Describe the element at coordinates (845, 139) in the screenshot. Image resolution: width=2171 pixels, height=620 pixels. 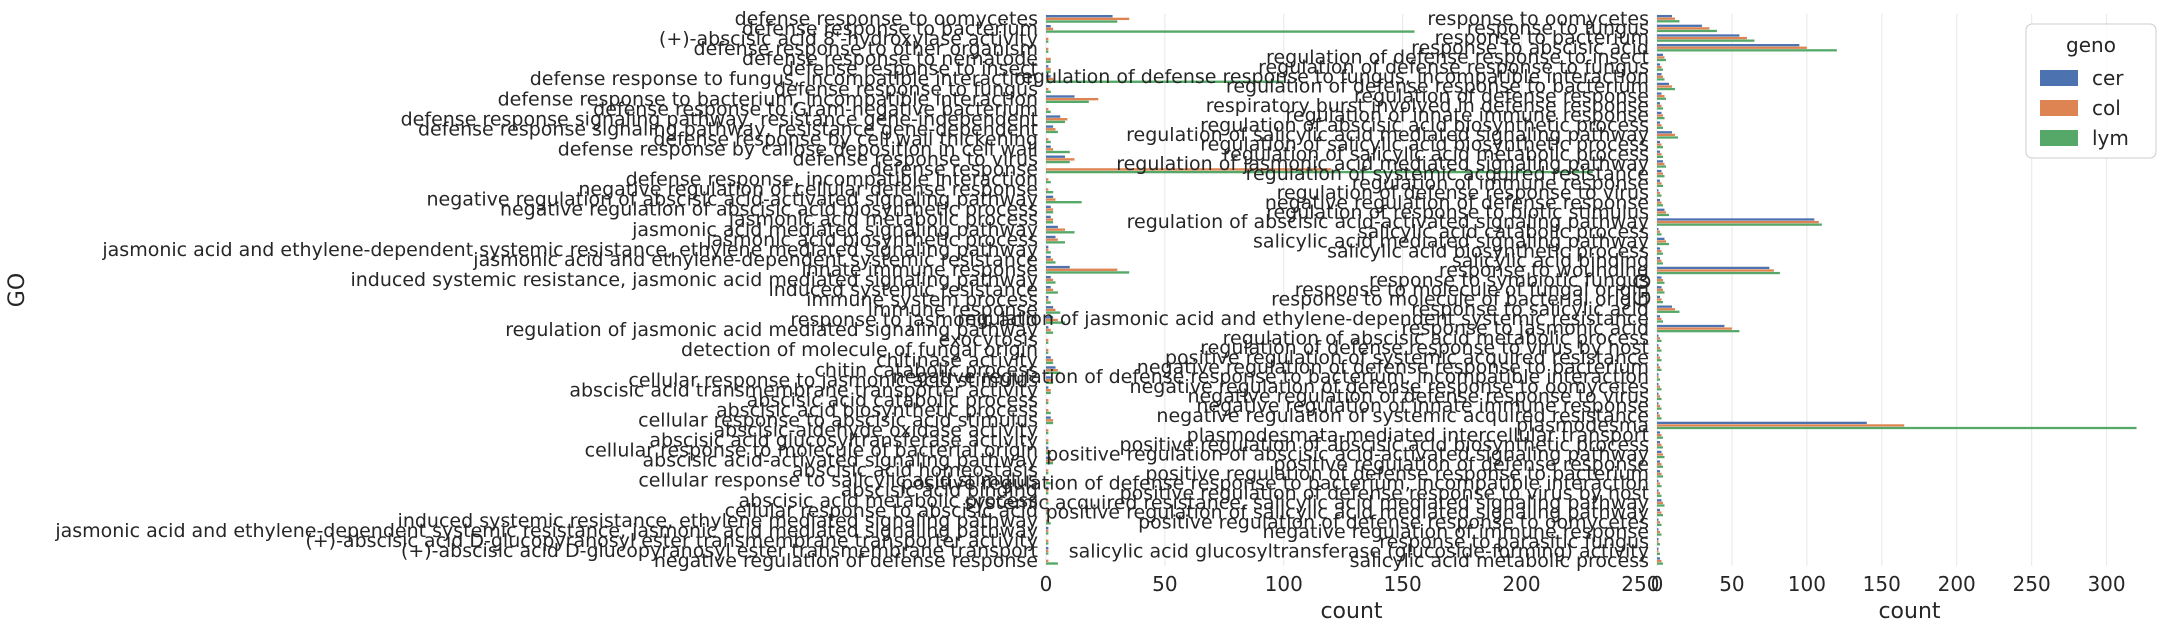
I see `category-label: defense response by cell wall thickening` at that location.